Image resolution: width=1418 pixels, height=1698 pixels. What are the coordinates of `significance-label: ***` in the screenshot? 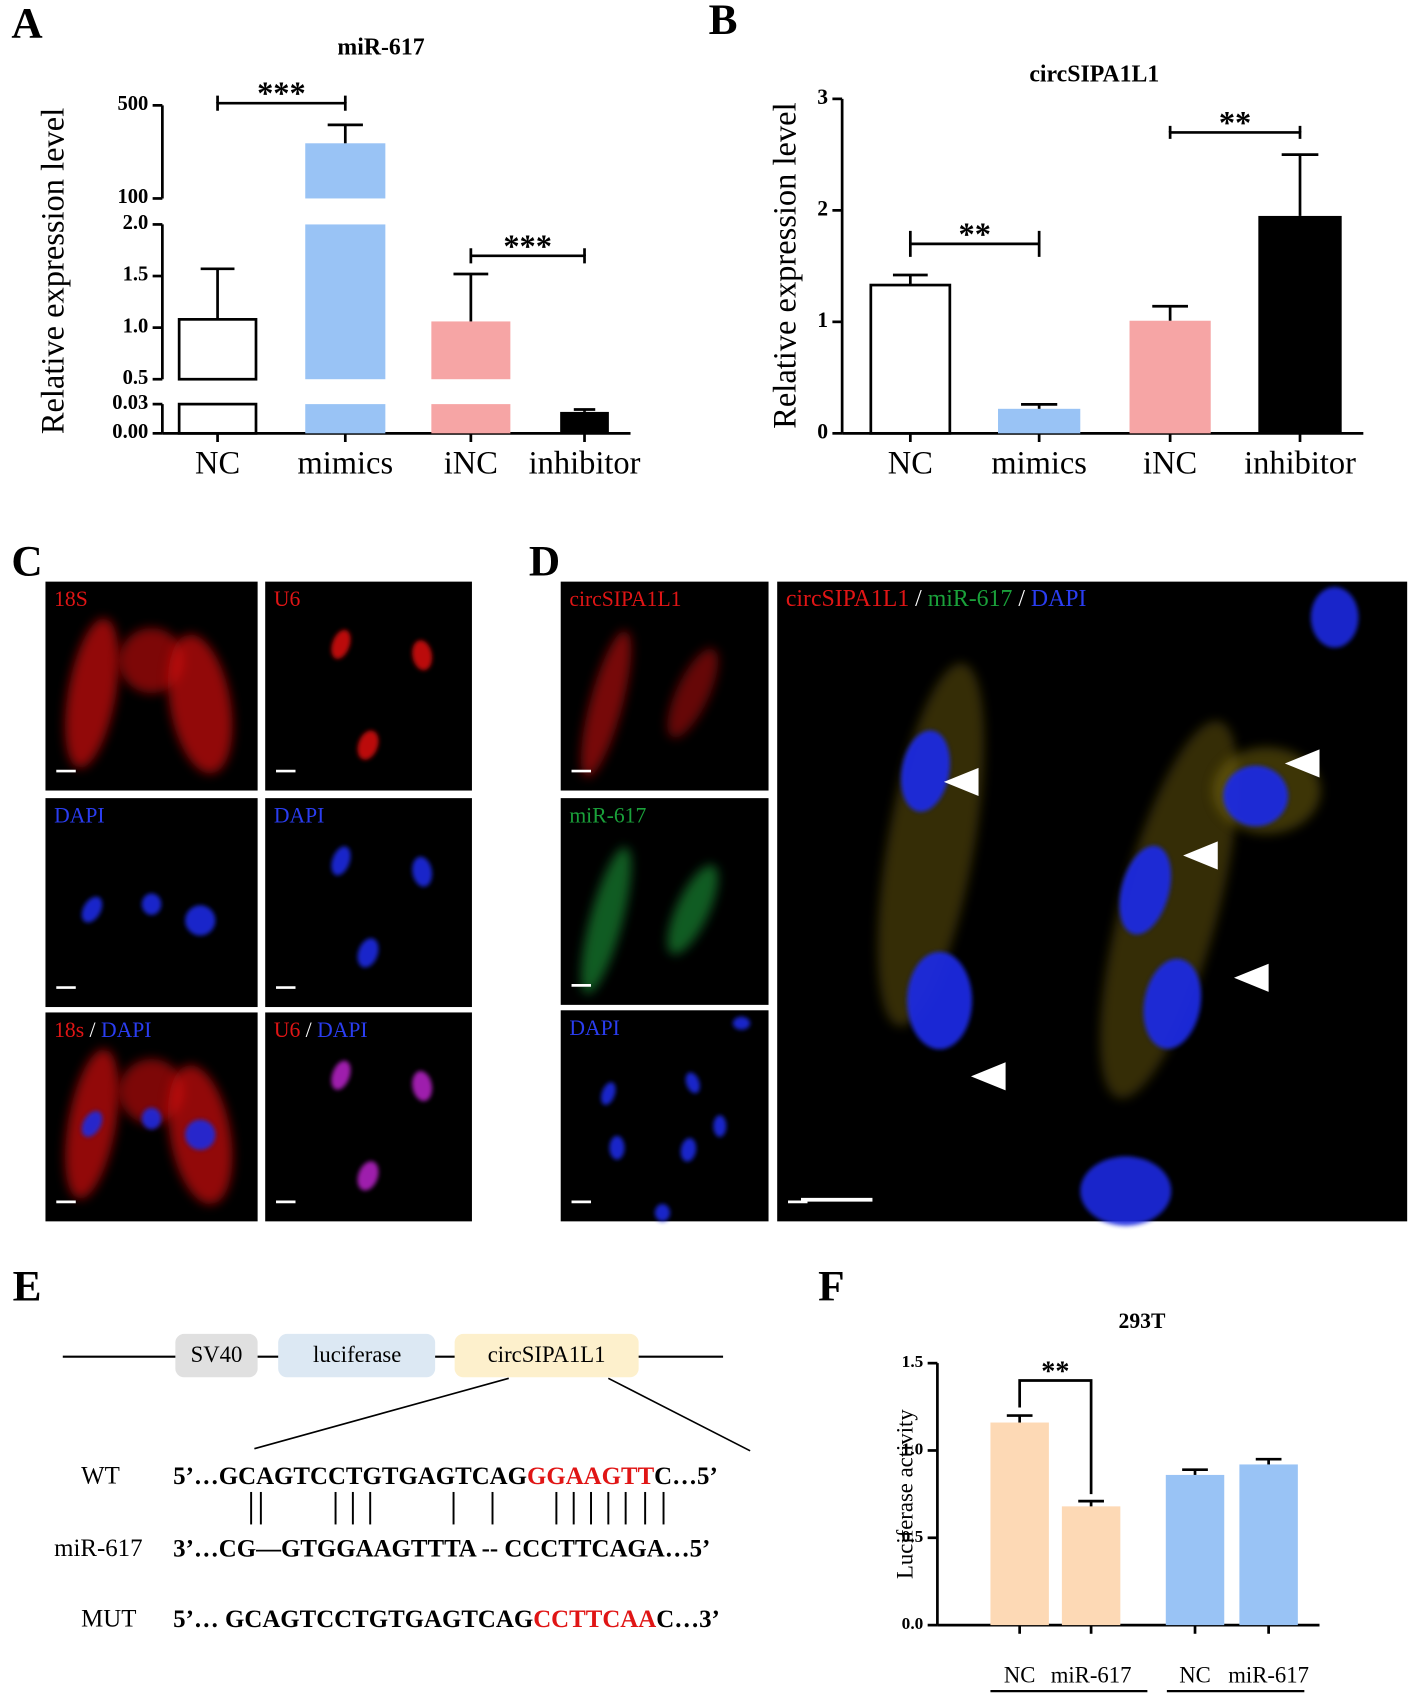 It's located at (527, 247).